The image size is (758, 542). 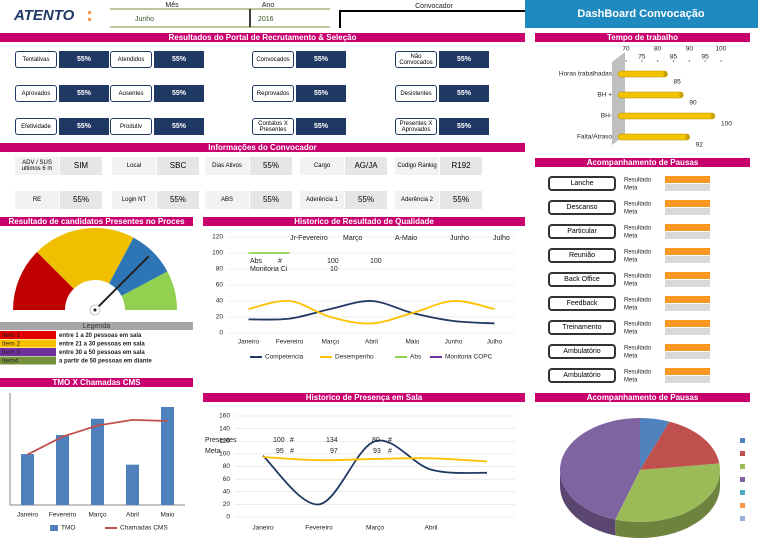 What do you see at coordinates (416, 357) in the screenshot?
I see `legend-label: Abs` at bounding box center [416, 357].